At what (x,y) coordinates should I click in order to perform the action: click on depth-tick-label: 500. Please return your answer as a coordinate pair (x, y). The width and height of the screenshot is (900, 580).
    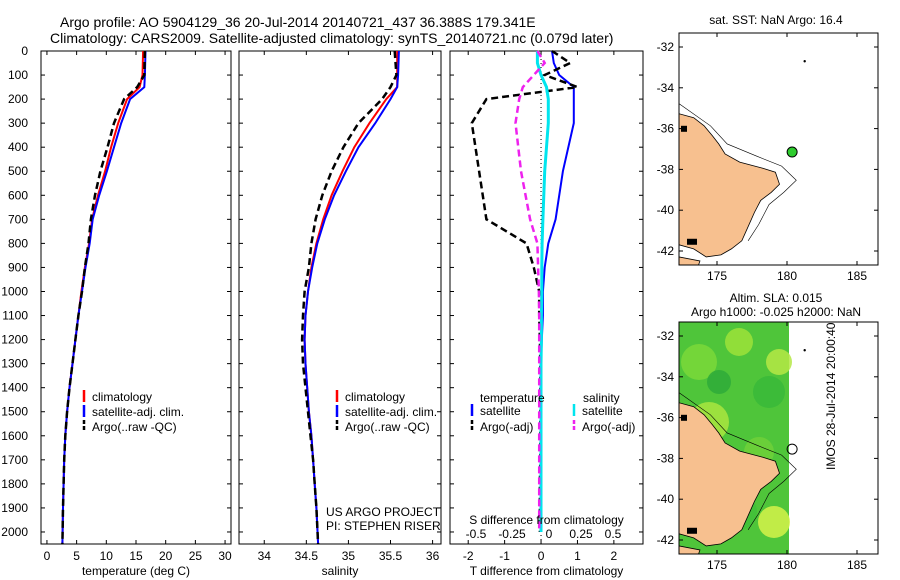
    Looking at the image, I should click on (18, 171).